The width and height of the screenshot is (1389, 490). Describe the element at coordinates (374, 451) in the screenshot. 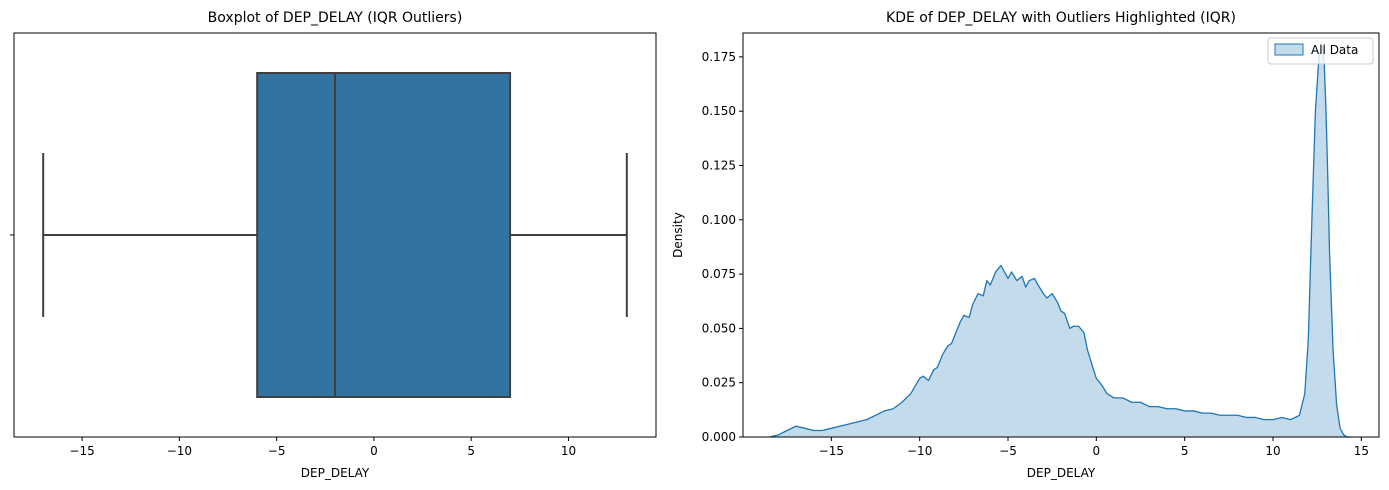

I see `boxplot-x-tick-label: 0` at that location.